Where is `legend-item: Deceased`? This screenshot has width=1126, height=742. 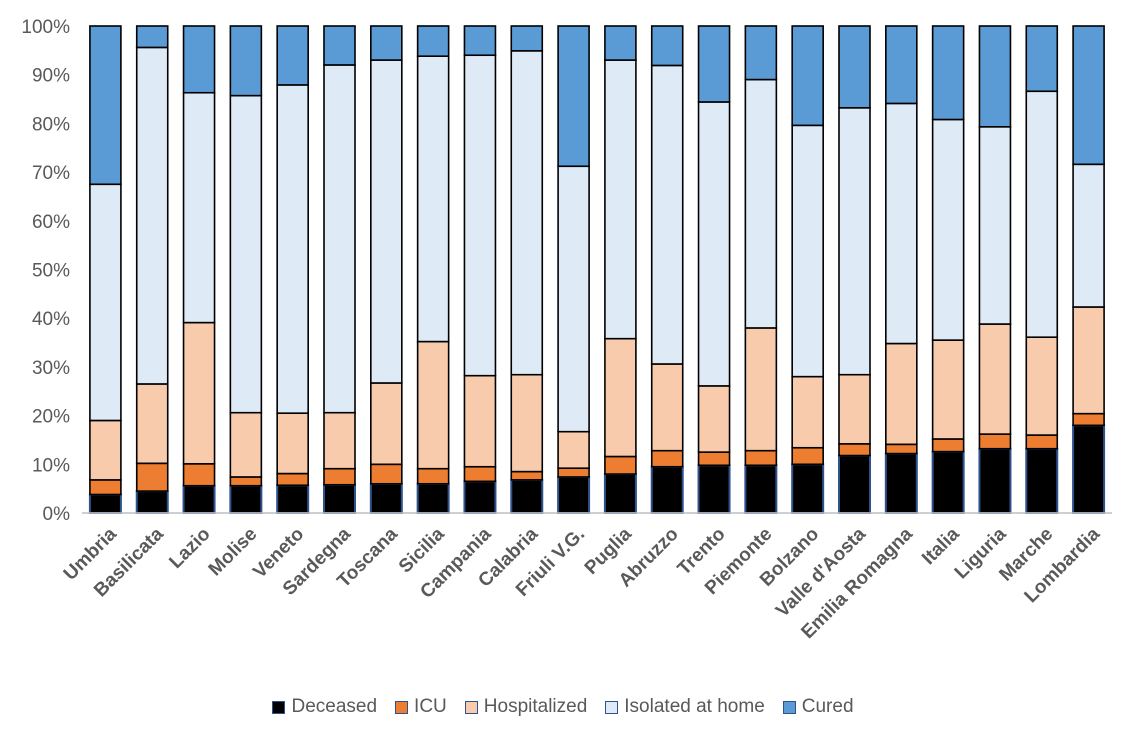
legend-item: Deceased is located at coordinates (324, 707).